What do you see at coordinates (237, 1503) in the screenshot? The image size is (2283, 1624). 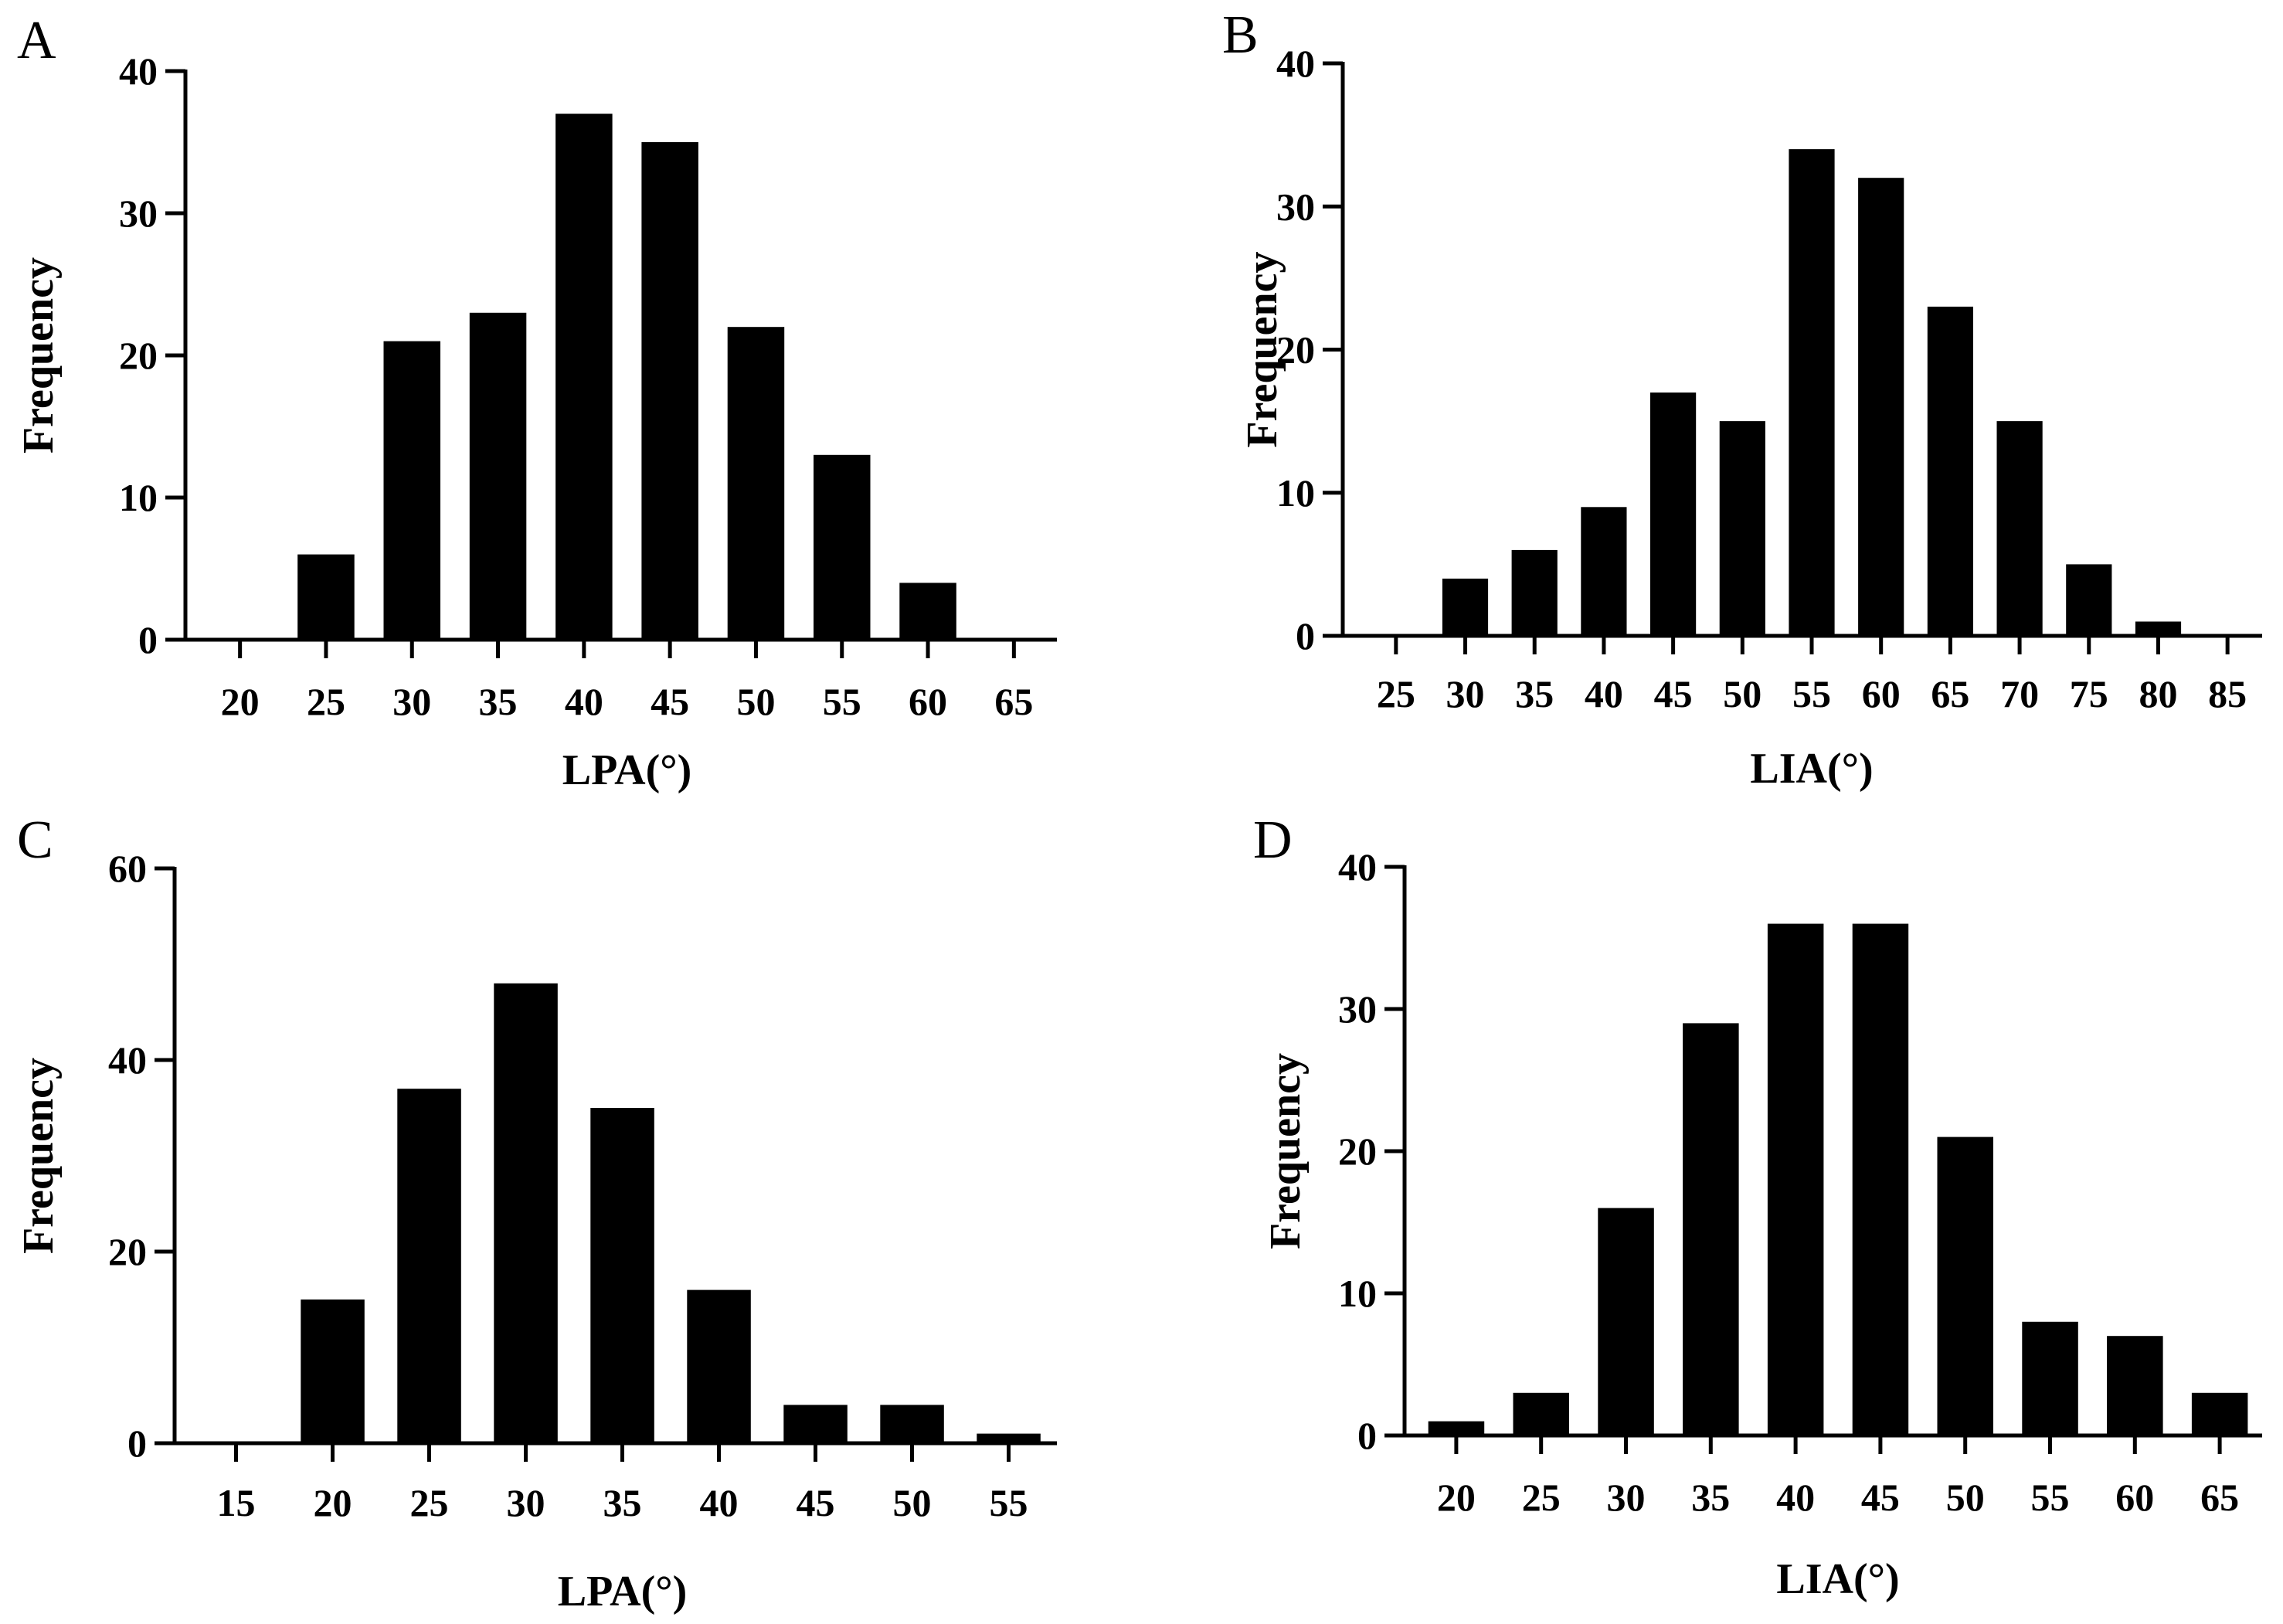 I see `x-tick-label: 15` at bounding box center [237, 1503].